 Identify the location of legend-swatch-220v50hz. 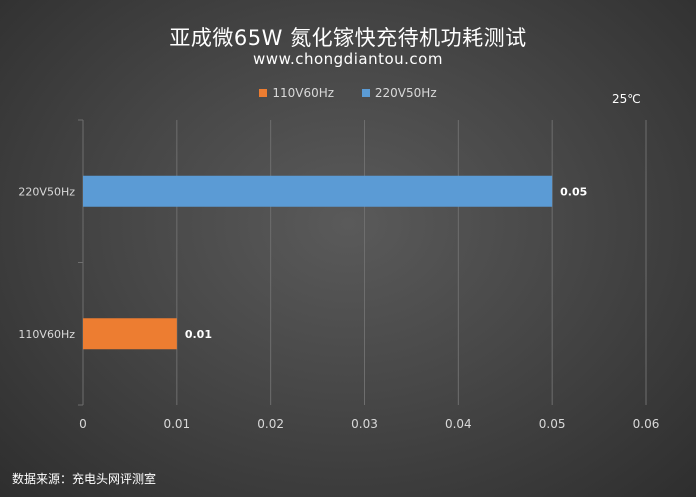
(365, 93).